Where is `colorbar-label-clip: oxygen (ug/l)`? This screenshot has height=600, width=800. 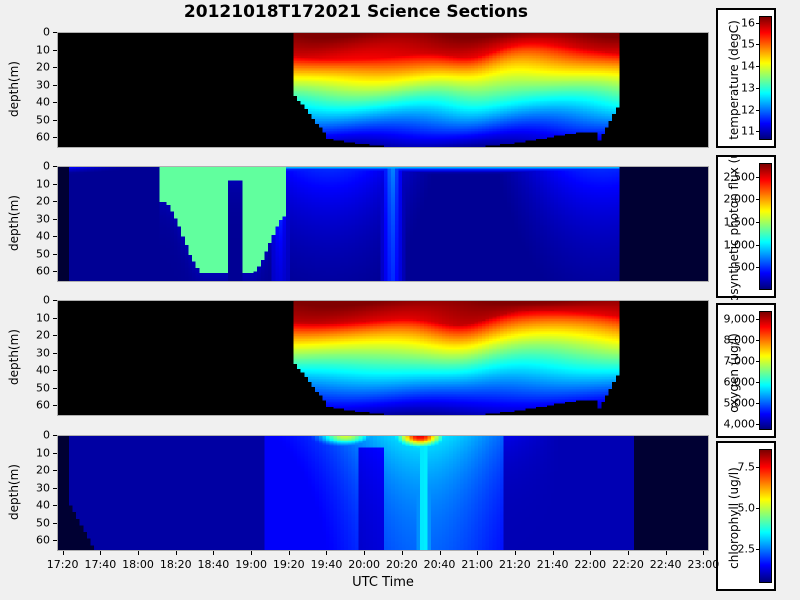 colorbar-label-clip: oxygen (ug/l) is located at coordinates (737, 372).